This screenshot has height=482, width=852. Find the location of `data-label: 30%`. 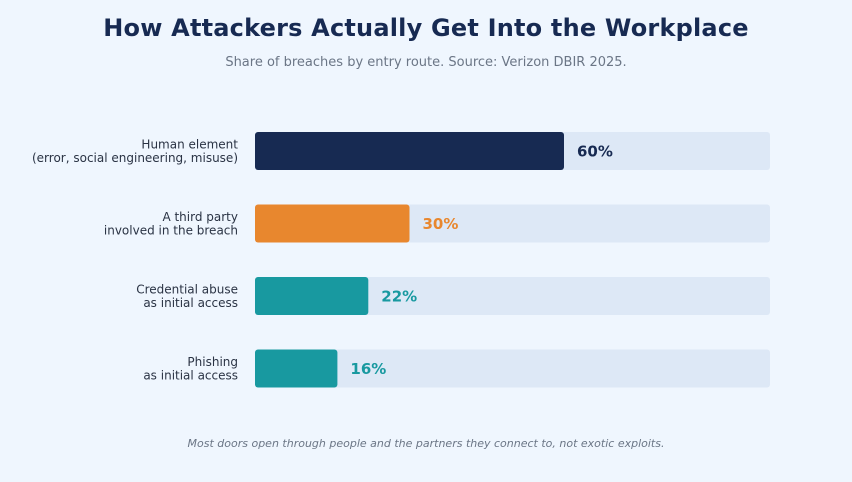

data-label: 30% is located at coordinates (441, 224).